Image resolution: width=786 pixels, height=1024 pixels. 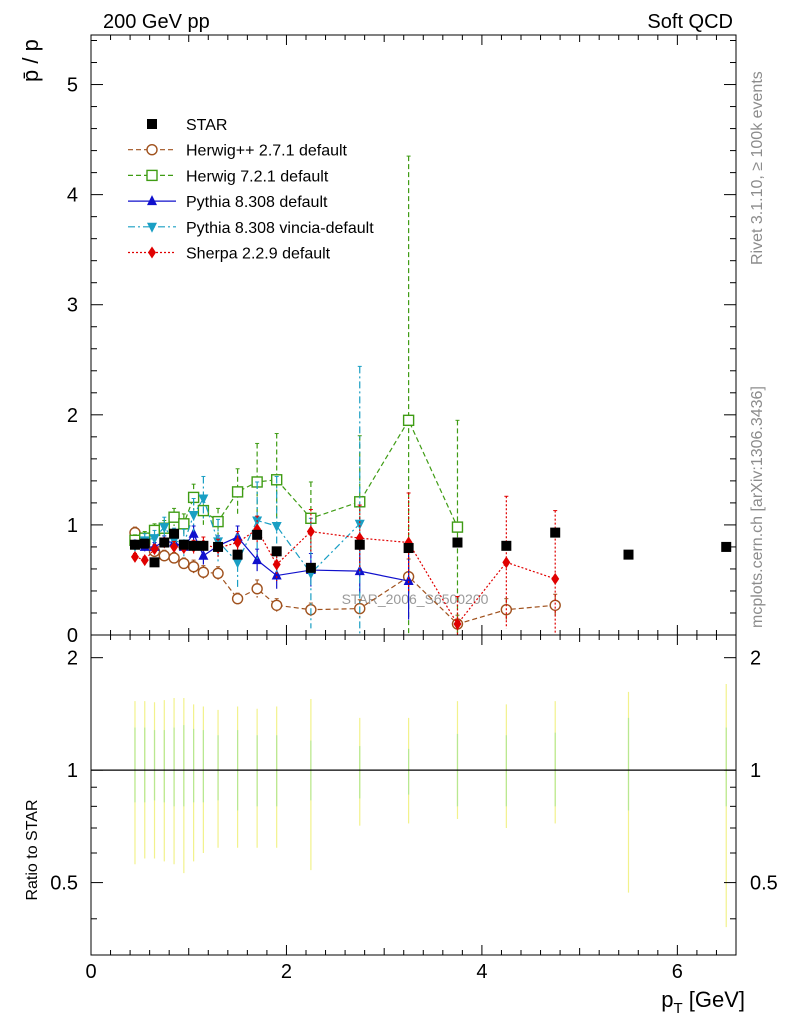 I want to click on x-tick-label: 4, so click(x=481, y=972).